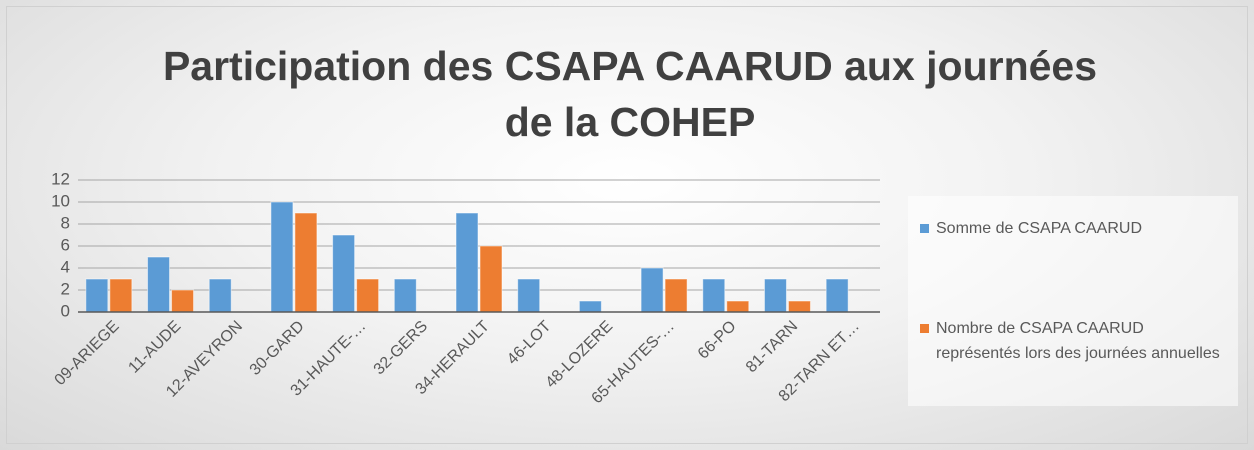 This screenshot has width=1254, height=450. Describe the element at coordinates (717, 340) in the screenshot. I see `x-tick-label: 66-PO` at that location.